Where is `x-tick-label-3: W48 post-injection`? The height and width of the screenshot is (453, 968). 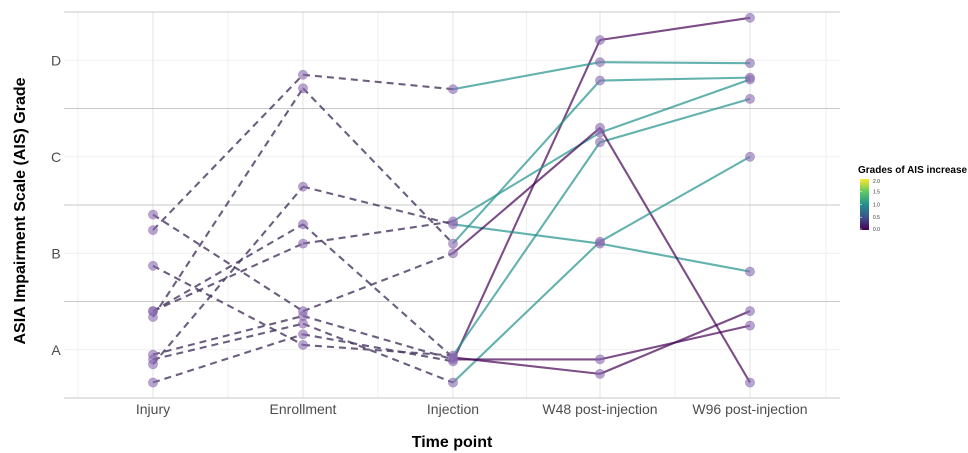 x-tick-label-3: W48 post-injection is located at coordinates (599, 409).